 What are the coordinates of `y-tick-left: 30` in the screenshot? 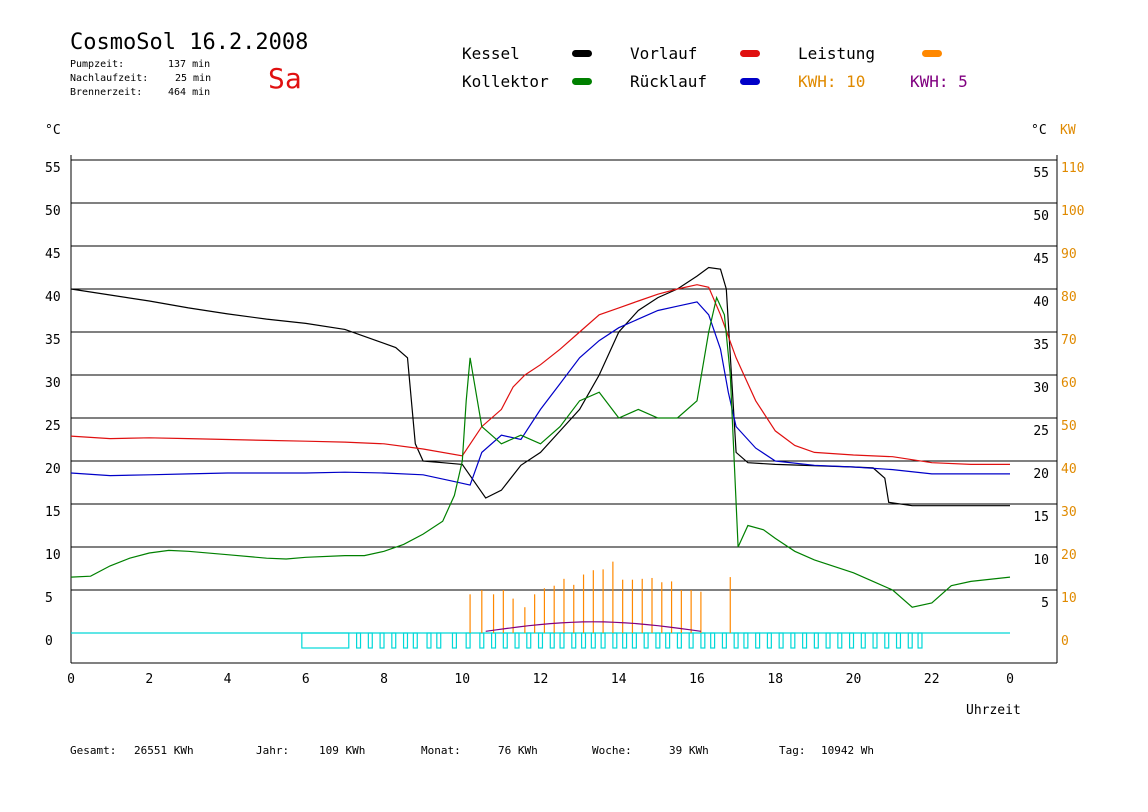 It's located at (53, 383).